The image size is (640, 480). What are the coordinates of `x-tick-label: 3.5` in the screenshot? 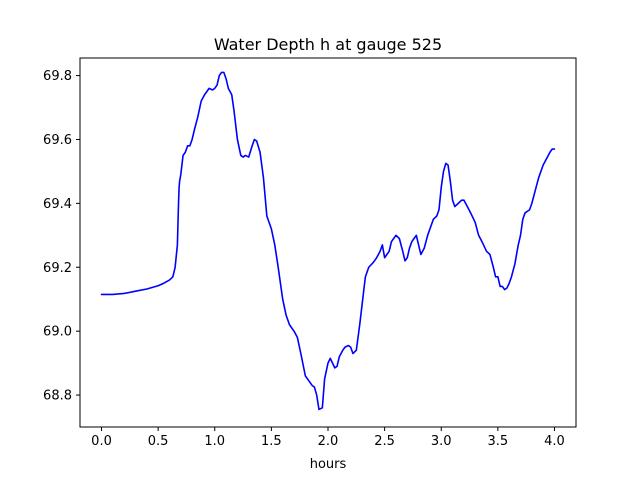 It's located at (498, 441).